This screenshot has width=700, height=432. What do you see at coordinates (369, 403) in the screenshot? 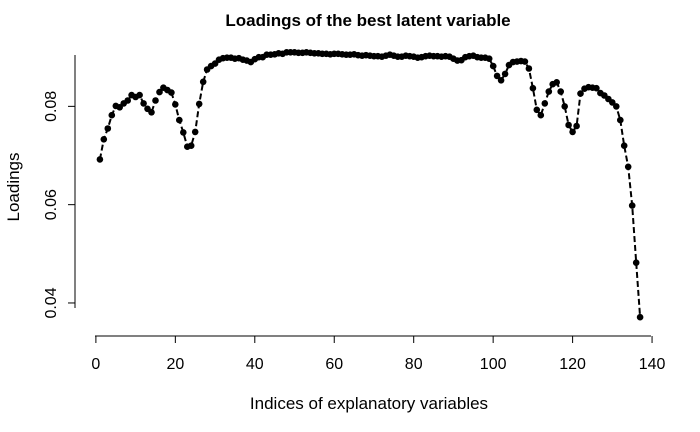
I see `x-axis-label: Indices of explanatory variables` at bounding box center [369, 403].